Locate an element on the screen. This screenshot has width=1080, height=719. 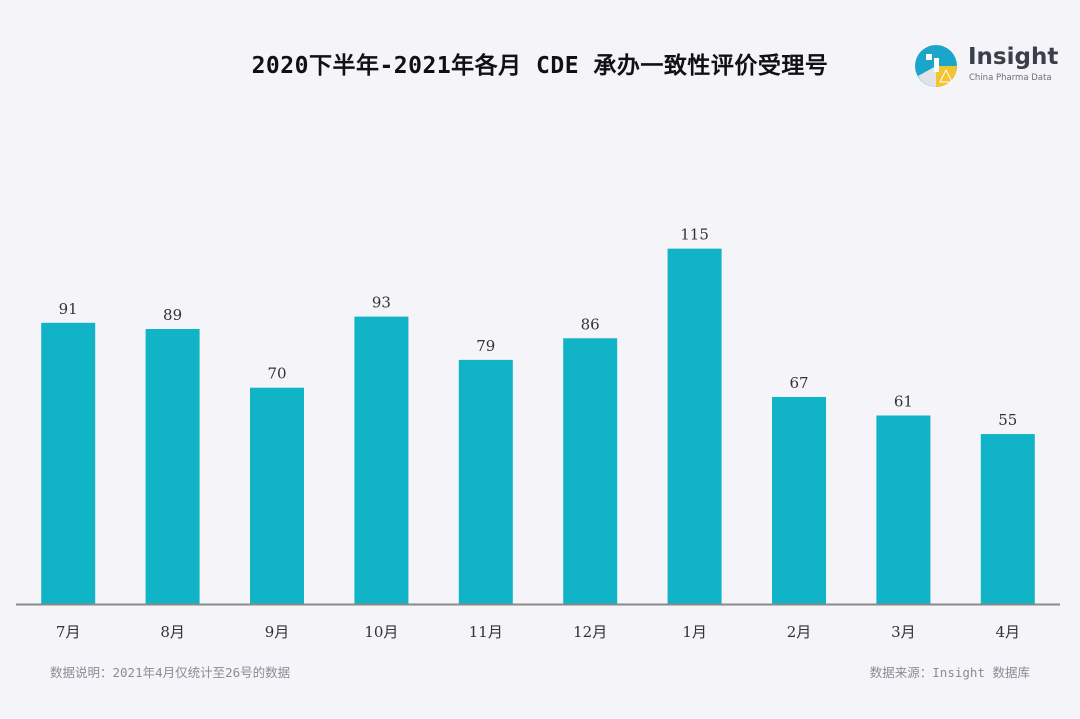
footnote: 数据说明：2021年4月仅统计至26号的数据 is located at coordinates (170, 672).